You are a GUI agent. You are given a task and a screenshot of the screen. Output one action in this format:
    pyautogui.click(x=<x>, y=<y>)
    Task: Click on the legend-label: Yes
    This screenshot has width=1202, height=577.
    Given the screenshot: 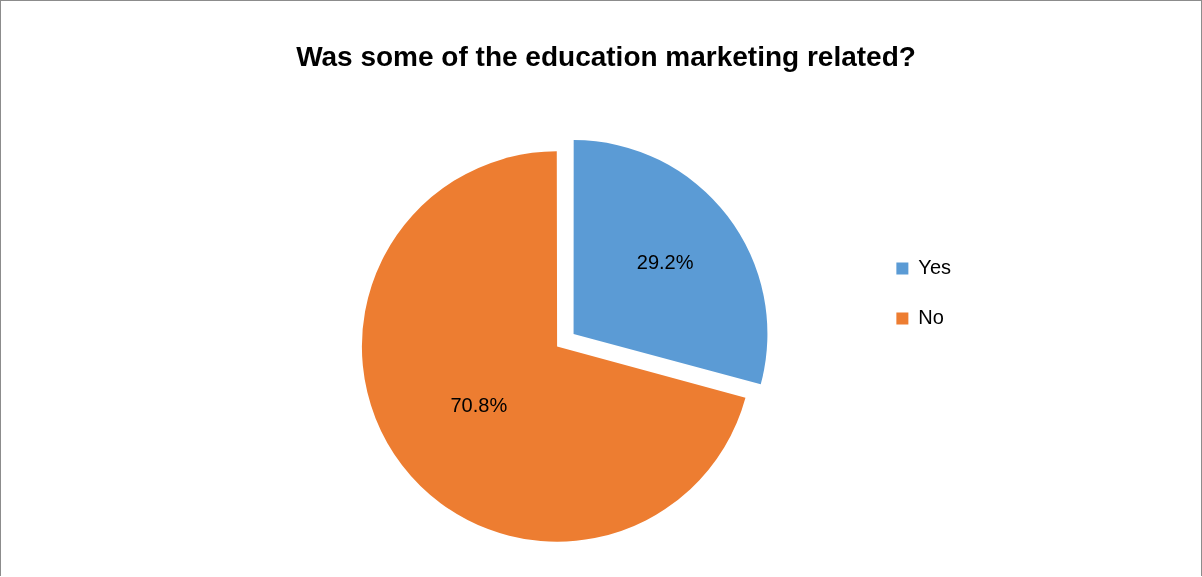 What is the action you would take?
    pyautogui.click(x=935, y=267)
    